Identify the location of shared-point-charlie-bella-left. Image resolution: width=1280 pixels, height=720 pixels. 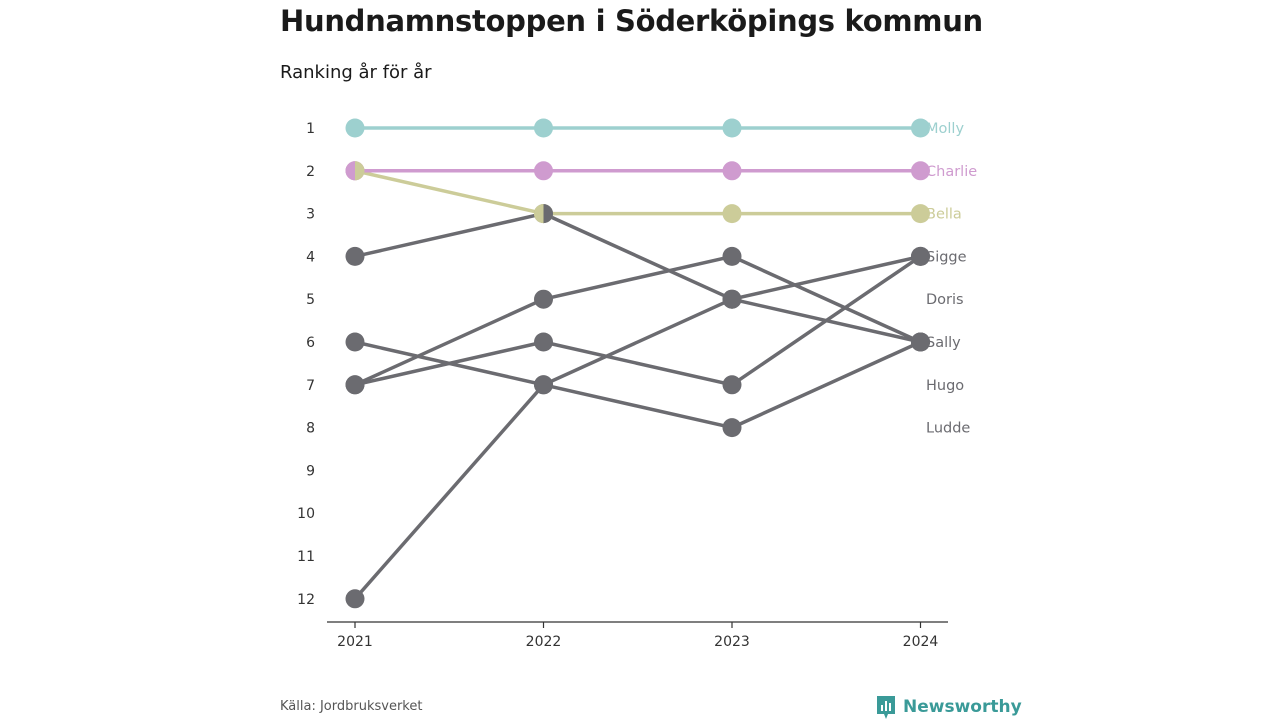
(350, 171).